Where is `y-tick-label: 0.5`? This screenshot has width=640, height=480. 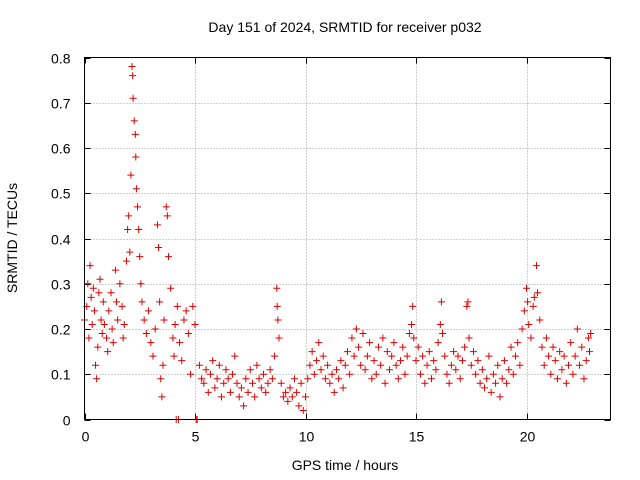
y-tick-label: 0.5 is located at coordinates (61, 194).